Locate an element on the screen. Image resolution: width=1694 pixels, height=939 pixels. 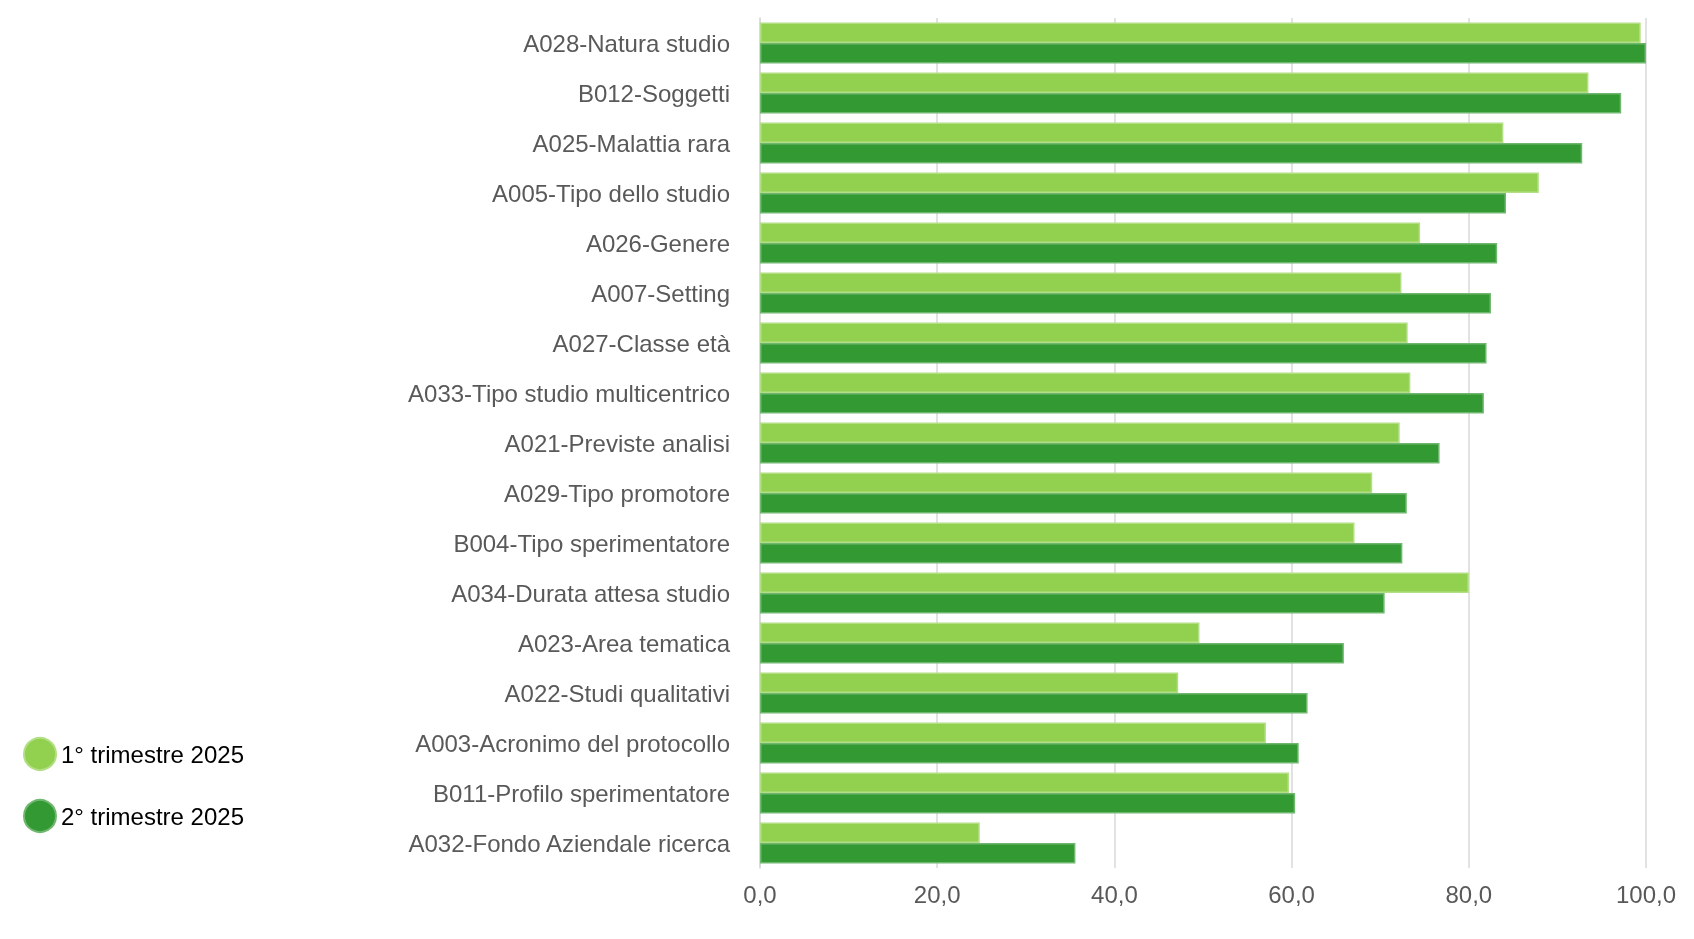
y-tick-label: A025-Malattia rara is located at coordinates (631, 143).